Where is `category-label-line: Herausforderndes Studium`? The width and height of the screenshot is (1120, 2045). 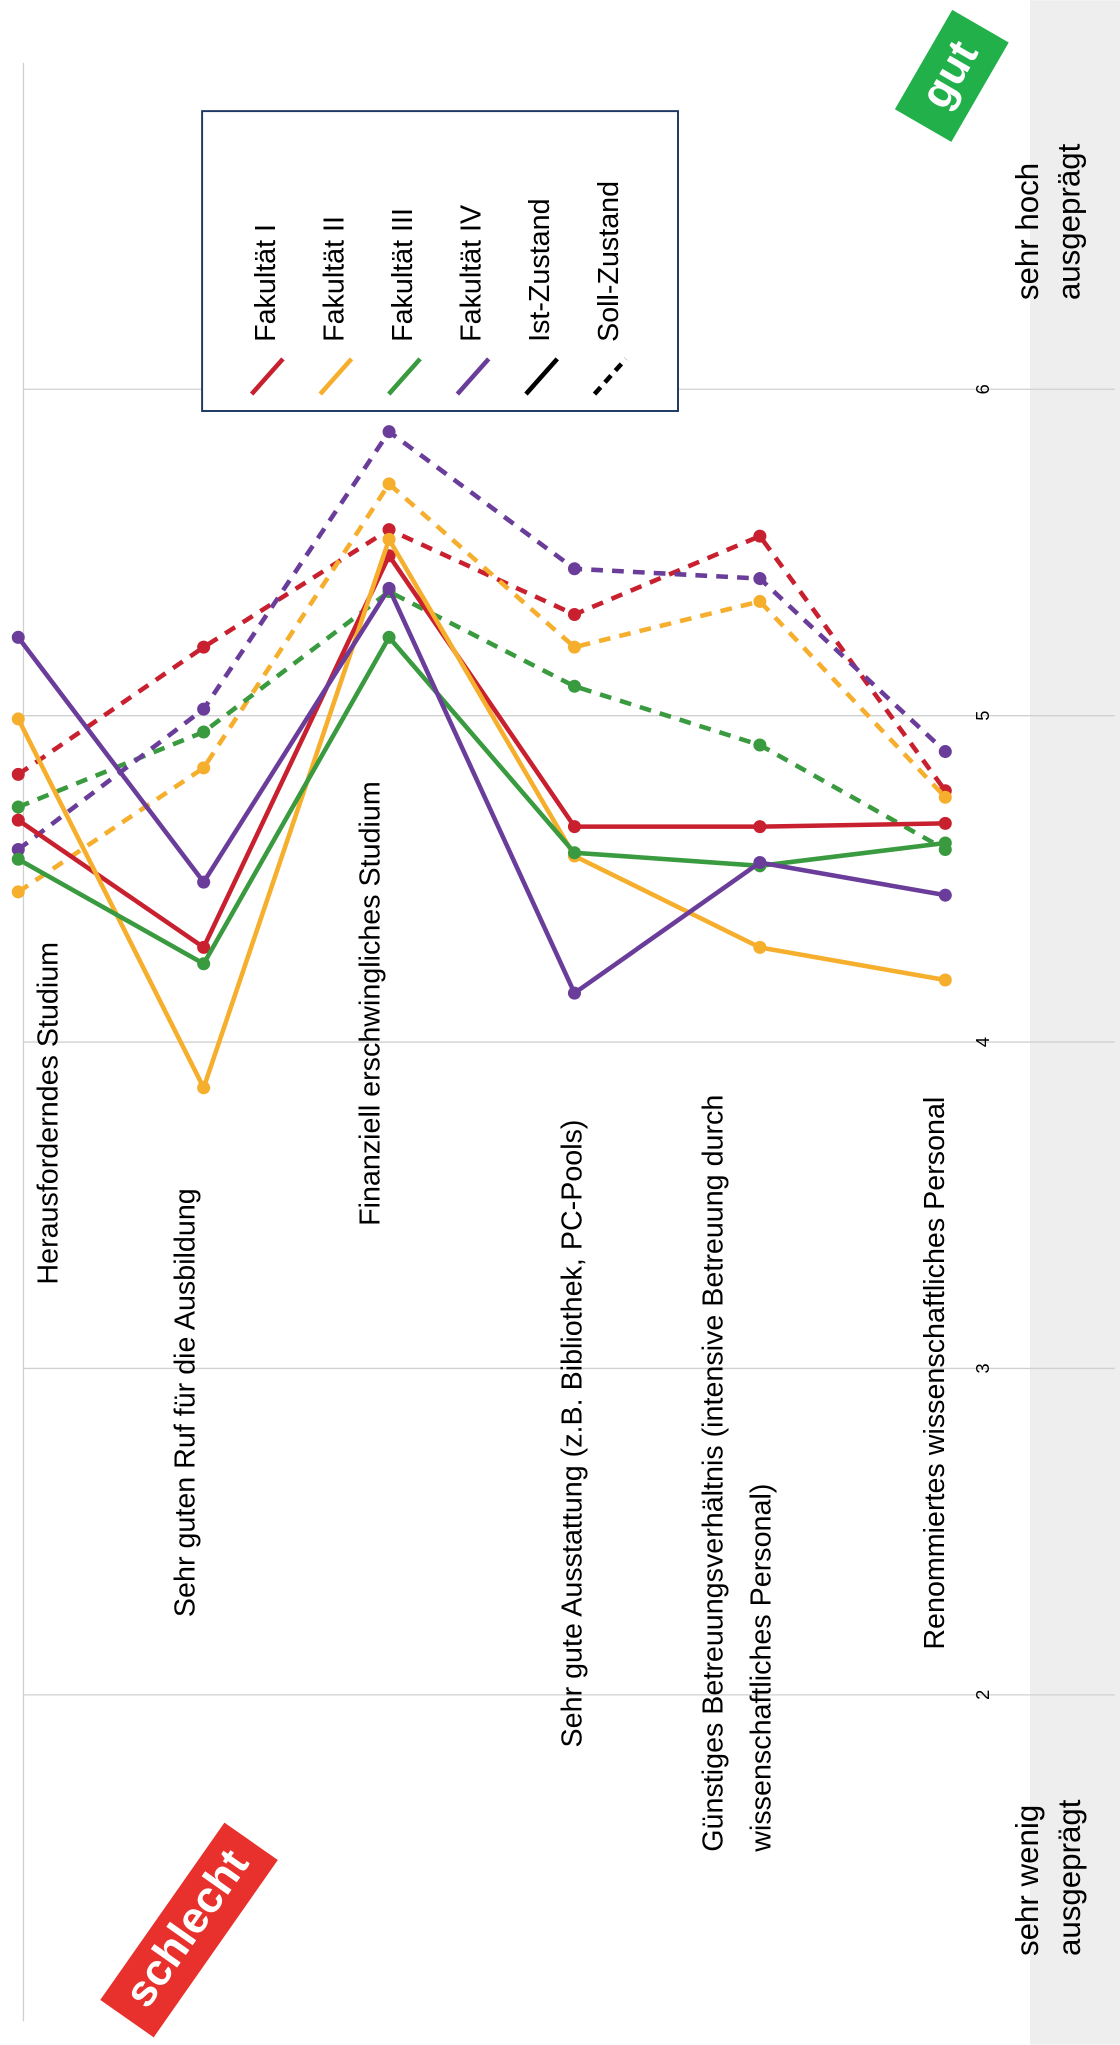 category-label-line: Herausforderndes Studium is located at coordinates (48, 1113).